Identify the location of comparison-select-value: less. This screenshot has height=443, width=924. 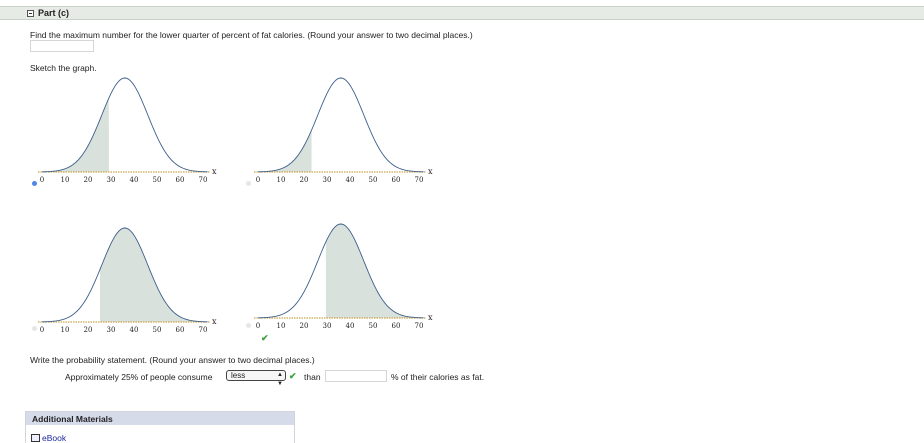
(238, 375).